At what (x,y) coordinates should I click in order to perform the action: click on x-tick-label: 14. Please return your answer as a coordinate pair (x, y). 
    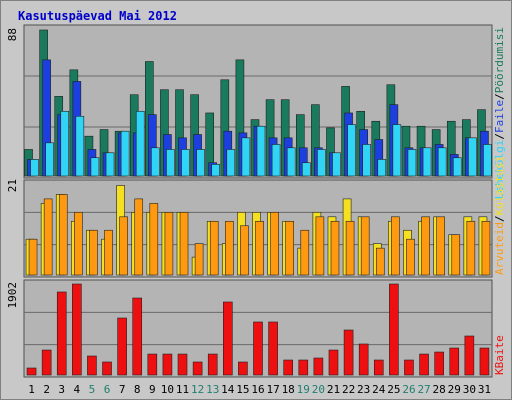
    Looking at the image, I should click on (228, 389).